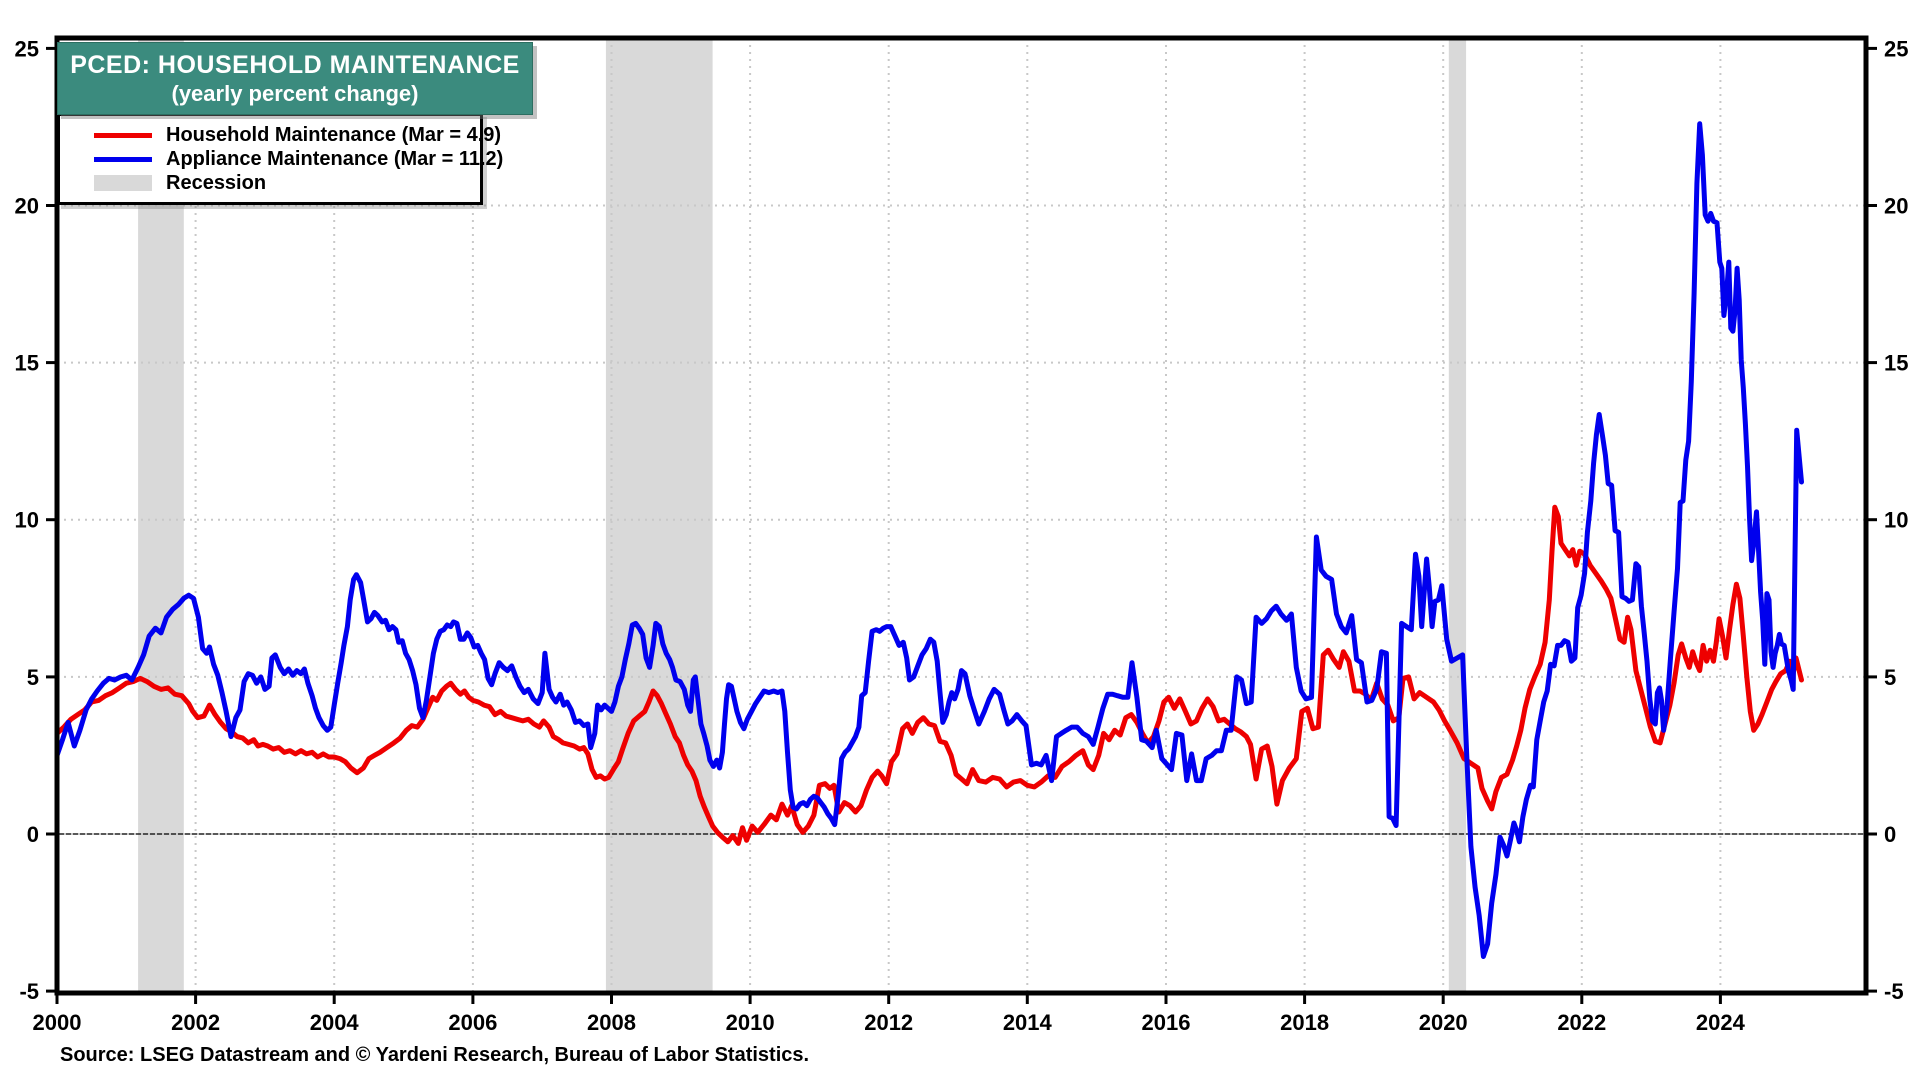 Image resolution: width=1920 pixels, height=1080 pixels. What do you see at coordinates (123, 159) in the screenshot?
I see `blue-line-swatch` at bounding box center [123, 159].